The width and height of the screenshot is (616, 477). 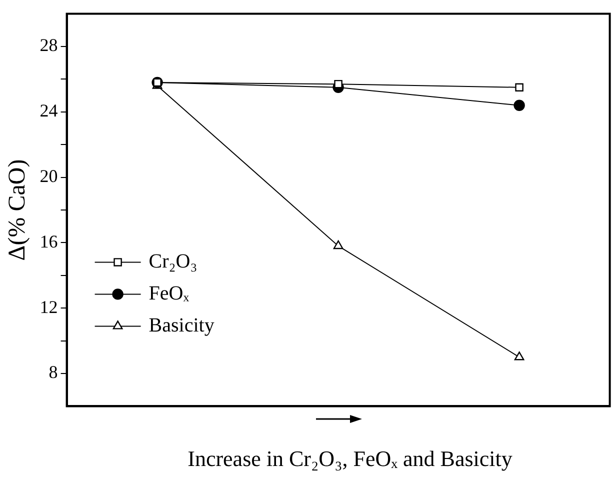 I want to click on y-tick-label: 12, so click(x=49, y=306).